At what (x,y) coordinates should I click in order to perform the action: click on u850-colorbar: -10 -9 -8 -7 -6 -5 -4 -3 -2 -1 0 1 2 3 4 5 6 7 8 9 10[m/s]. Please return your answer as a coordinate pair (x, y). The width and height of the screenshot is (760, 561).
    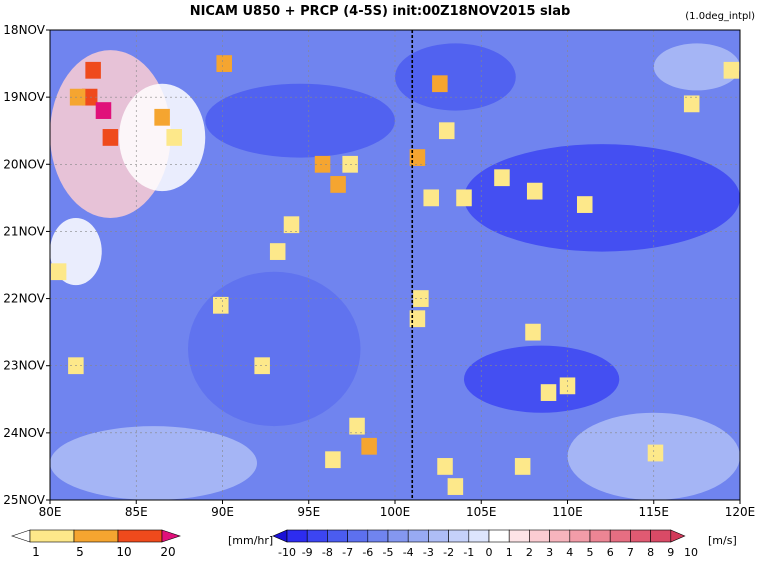
    Looking at the image, I should click on (504, 544).